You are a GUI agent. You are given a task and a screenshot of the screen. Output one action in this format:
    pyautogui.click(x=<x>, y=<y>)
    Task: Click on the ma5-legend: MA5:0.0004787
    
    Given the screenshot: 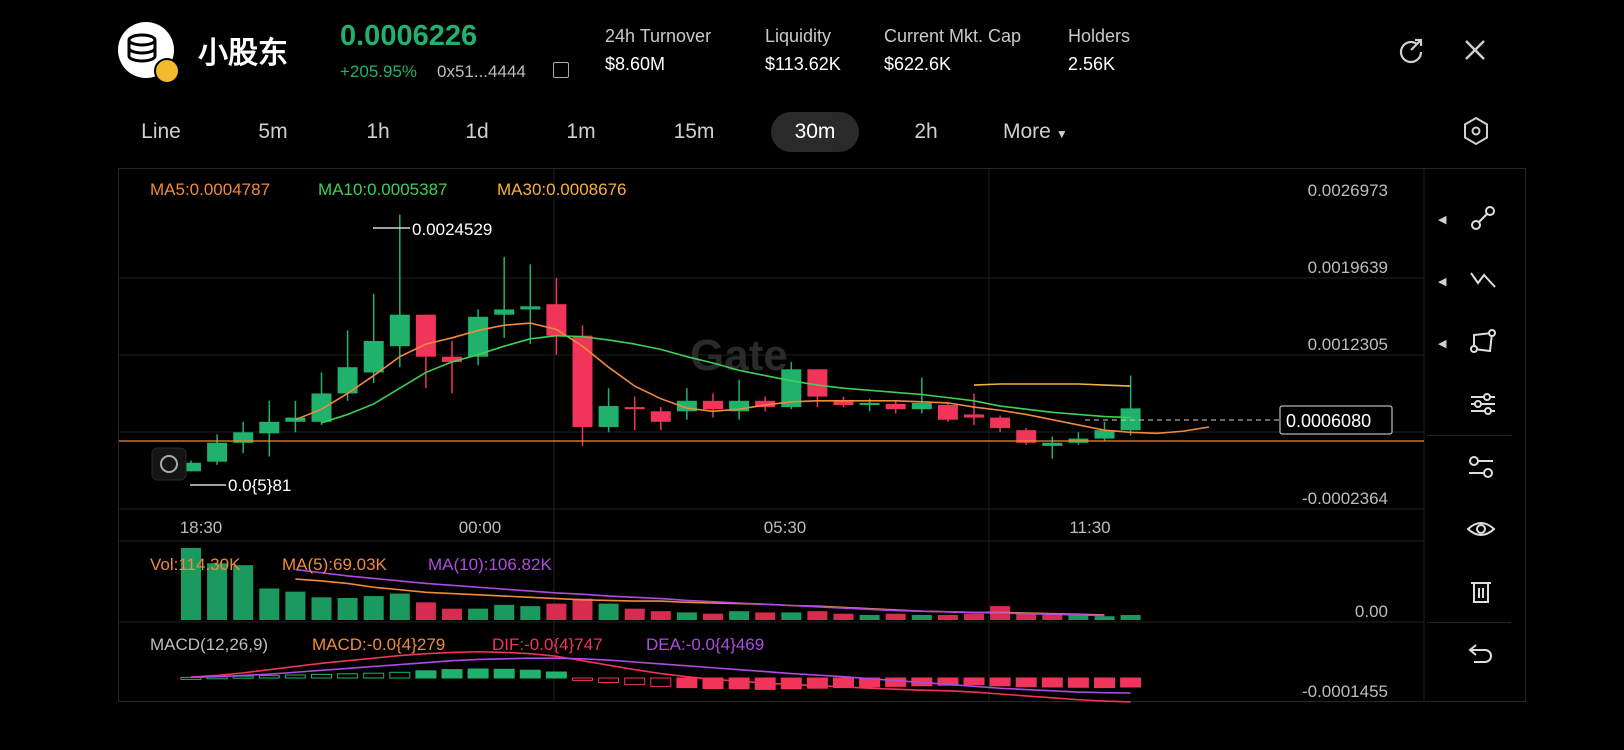 What is the action you would take?
    pyautogui.click(x=210, y=189)
    